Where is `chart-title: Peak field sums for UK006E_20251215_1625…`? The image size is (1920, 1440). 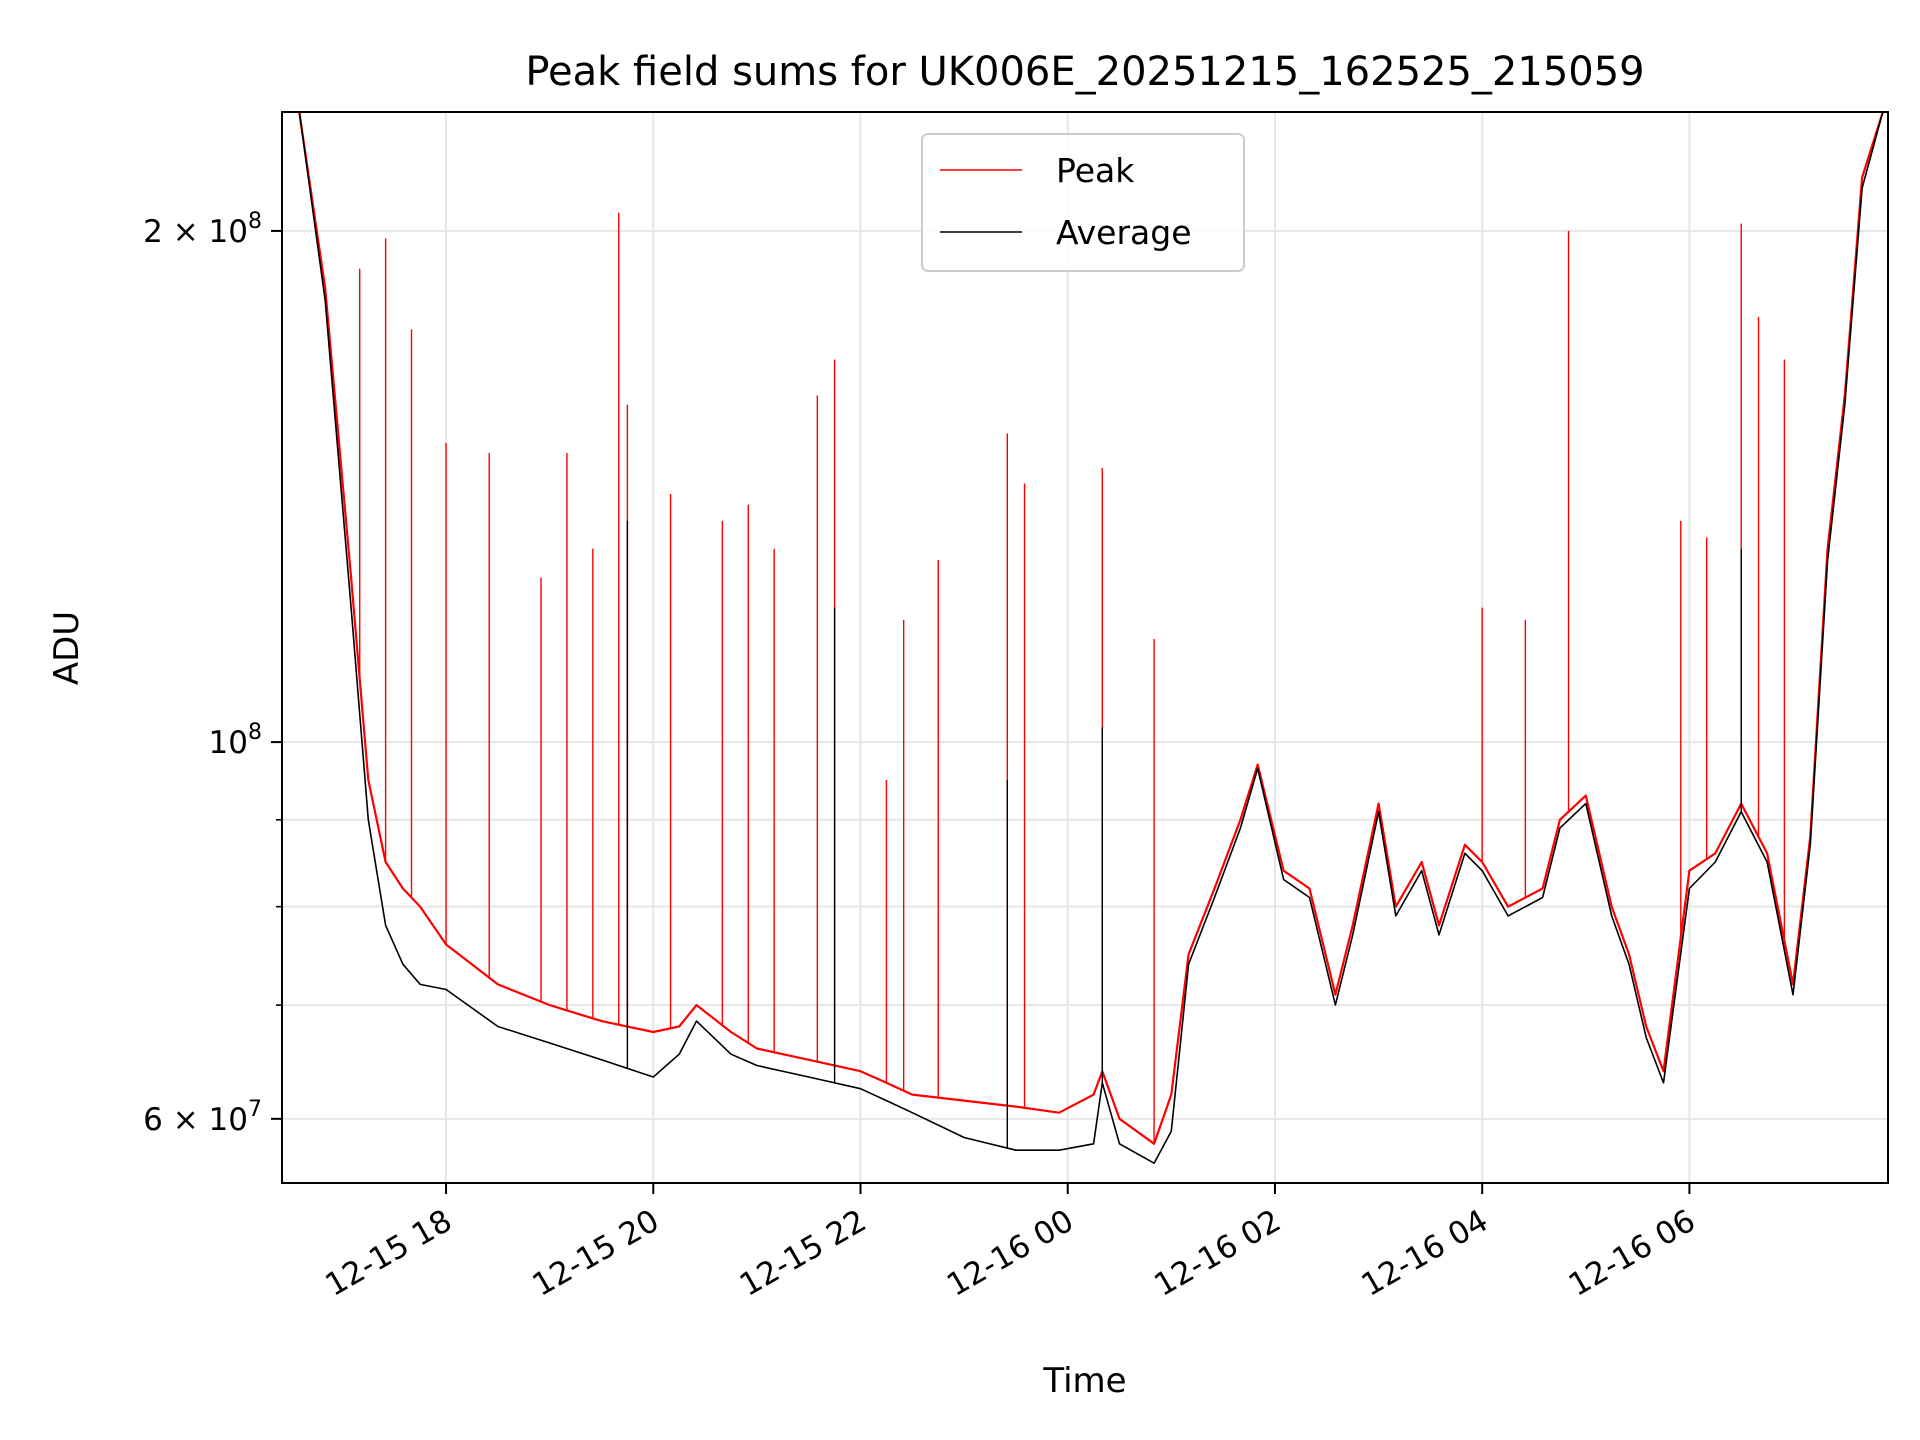 chart-title: Peak field sums for UK006E_20251215_1625… is located at coordinates (1084, 72).